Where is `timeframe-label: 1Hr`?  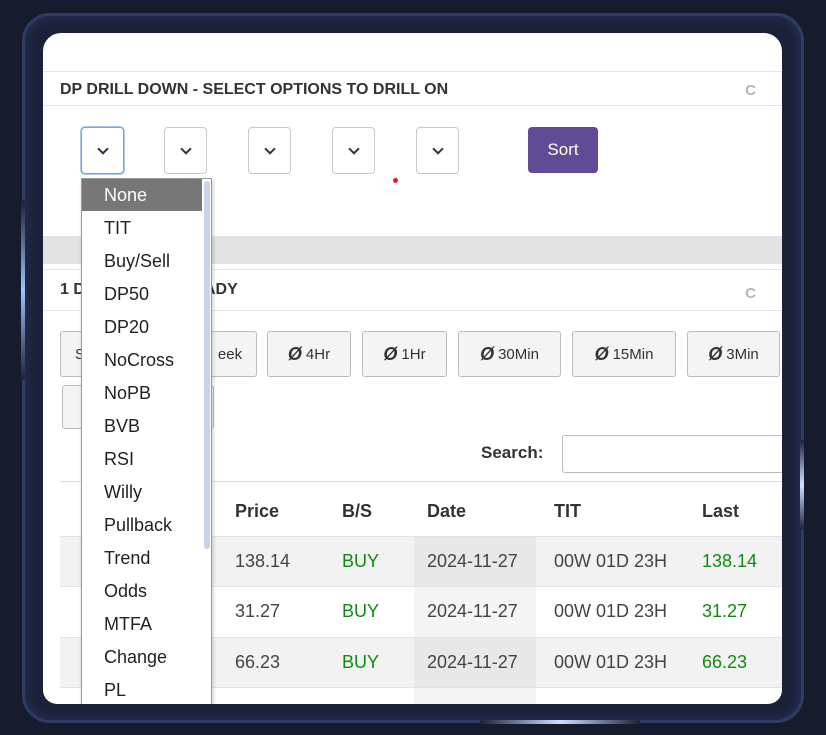 timeframe-label: 1Hr is located at coordinates (413, 354).